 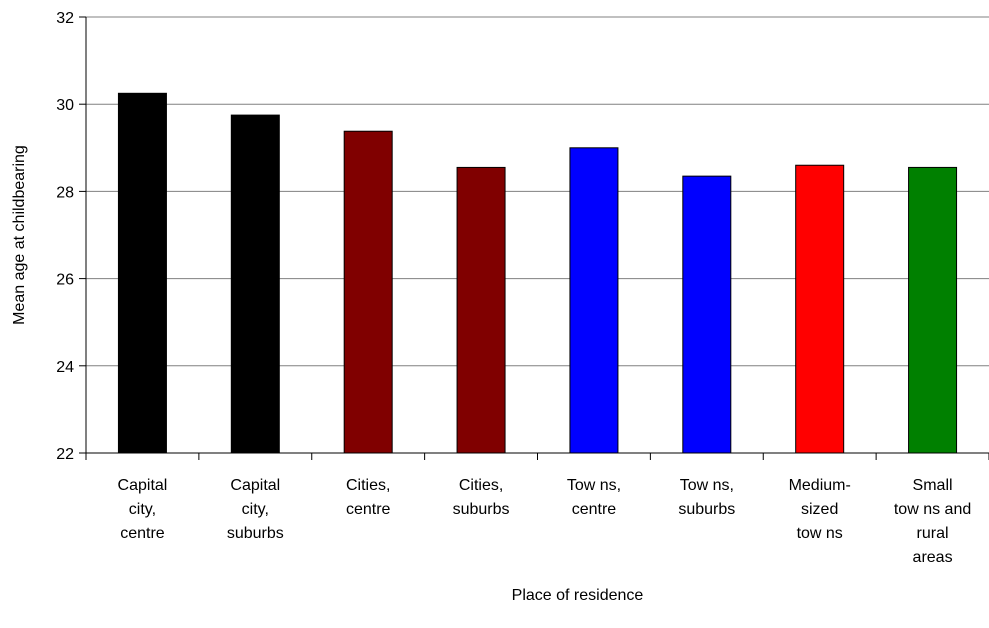 I want to click on y-tick-label: 26, so click(x=65, y=280).